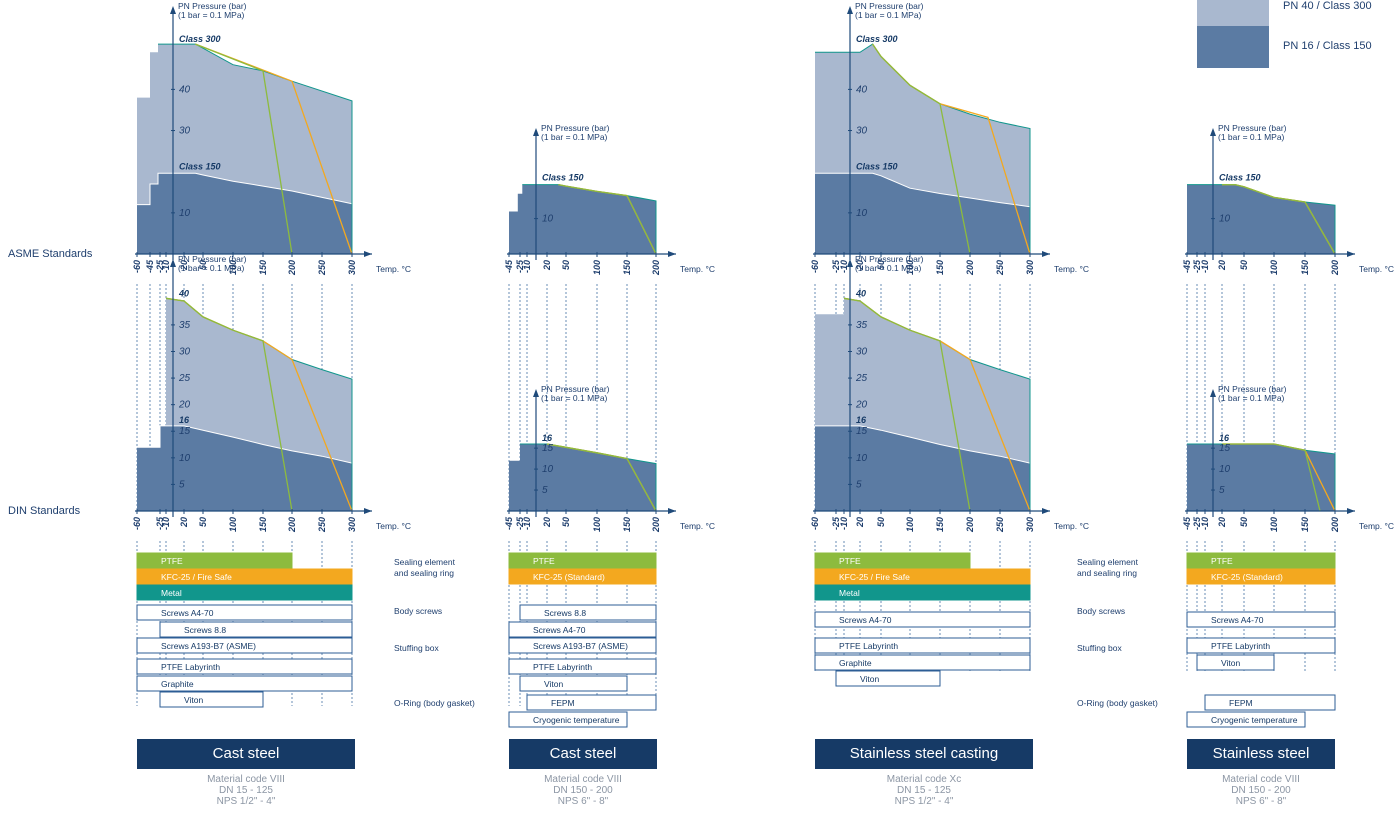 The height and width of the screenshot is (818, 1396). I want to click on legend-swatch-pn16, so click(1233, 47).